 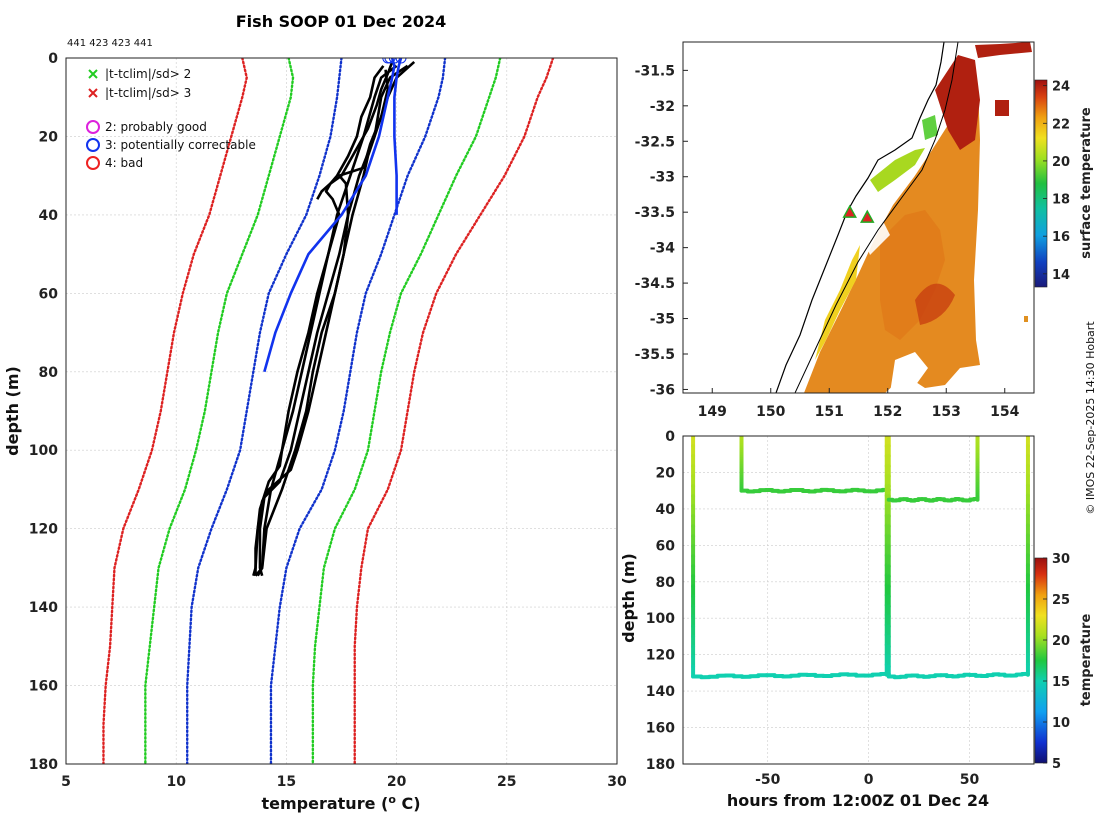 I want to click on ytick-label-40: 40, so click(x=49, y=216).